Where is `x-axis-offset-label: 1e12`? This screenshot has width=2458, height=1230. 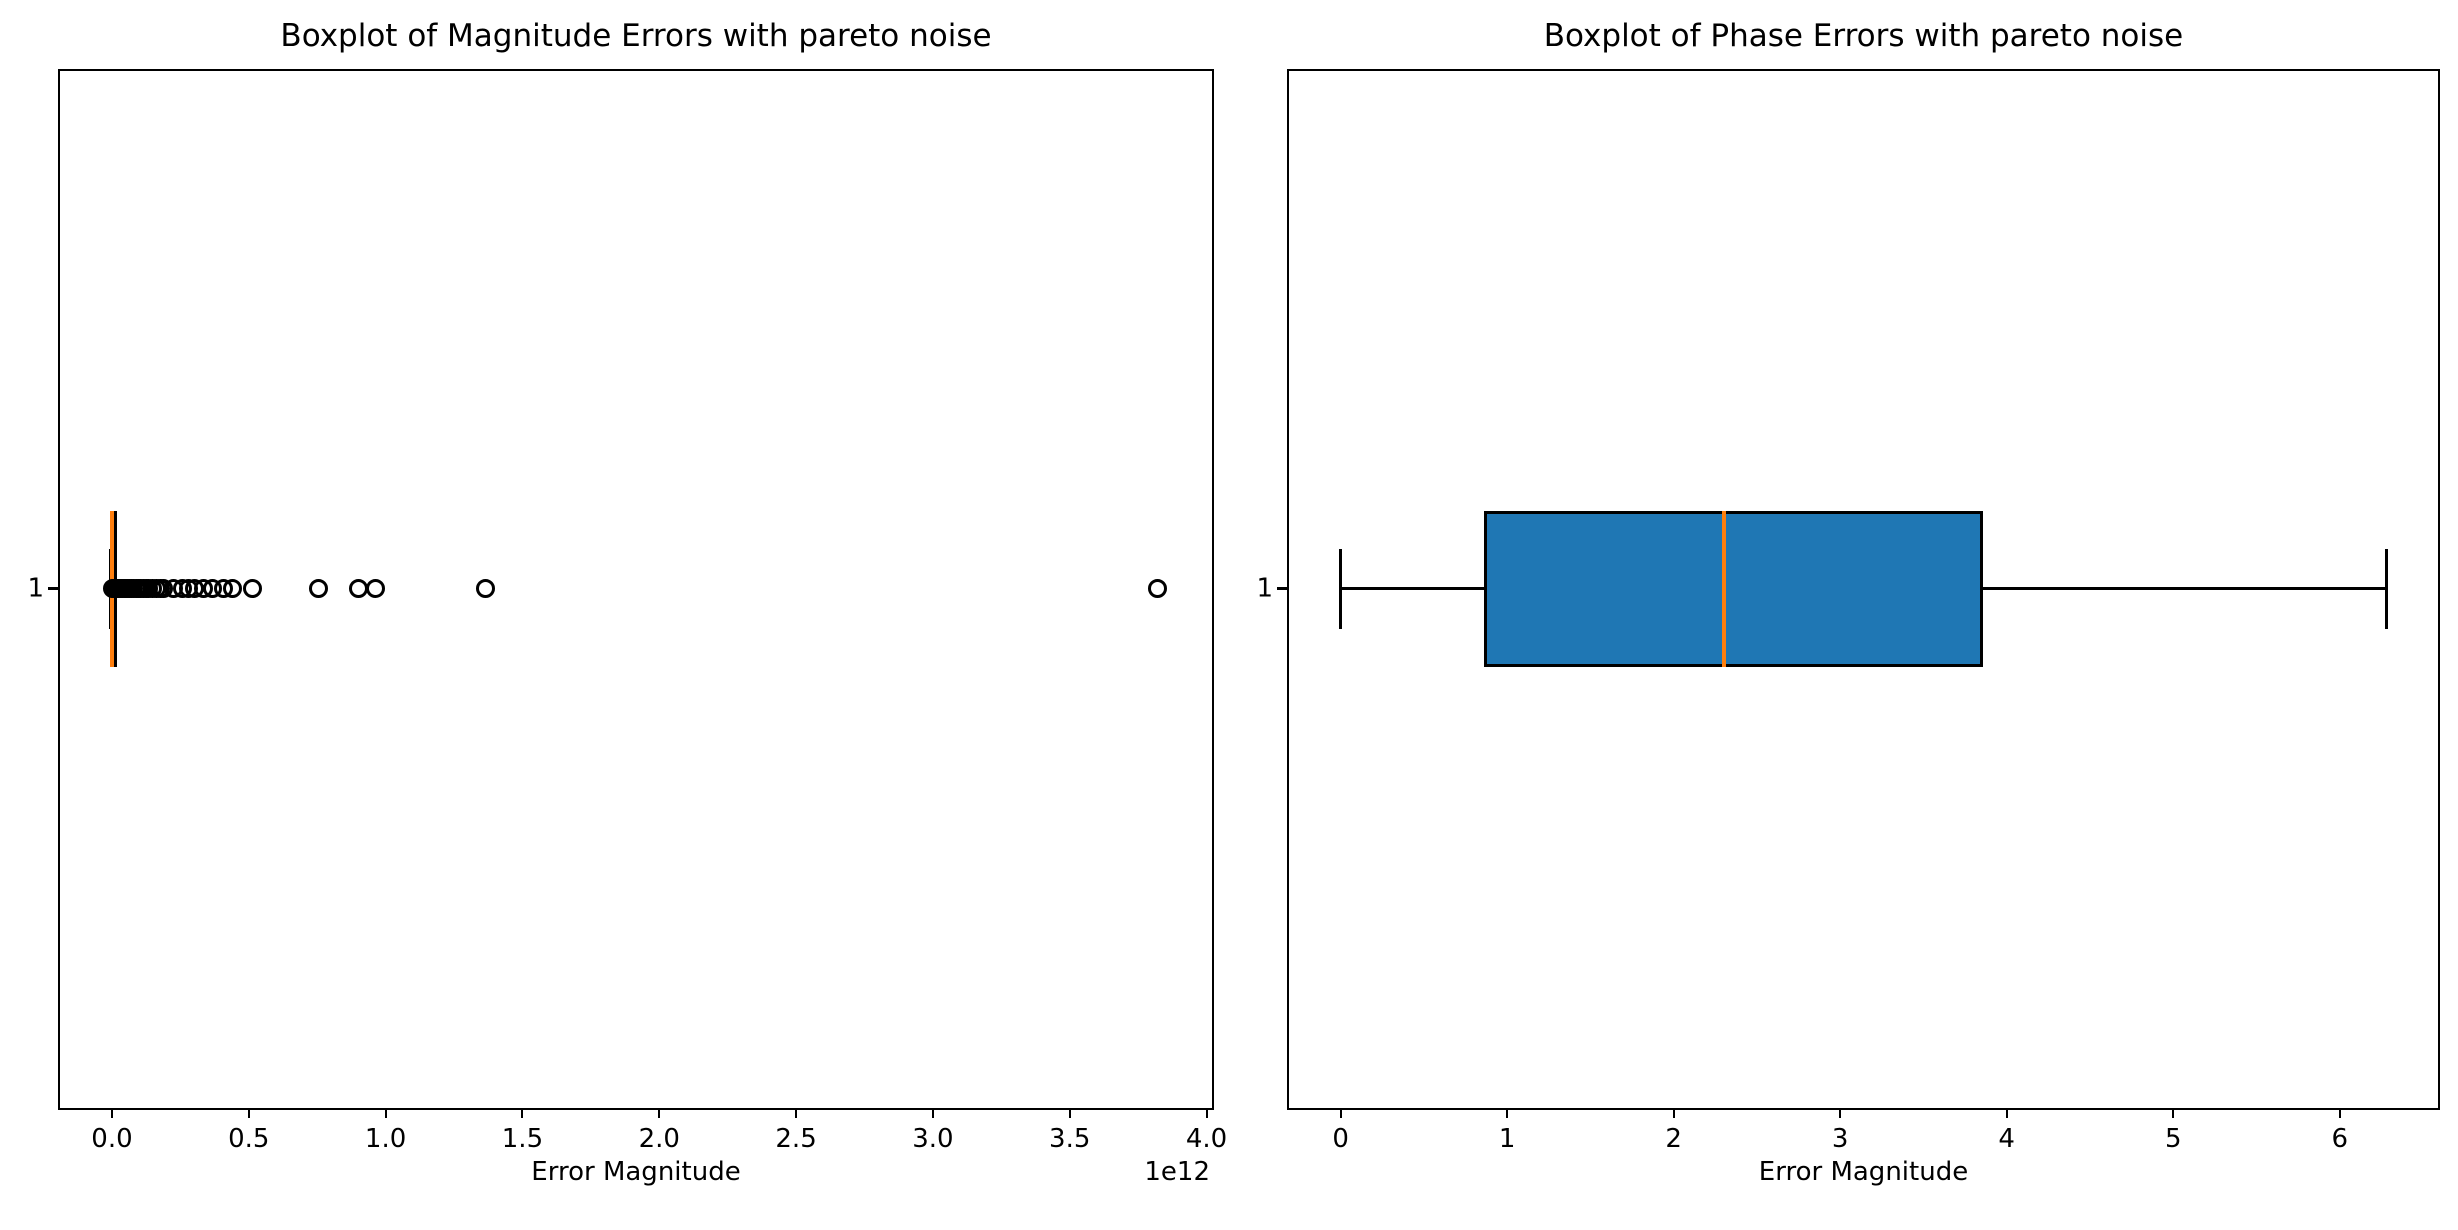
x-axis-offset-label: 1e12 is located at coordinates (1177, 1172).